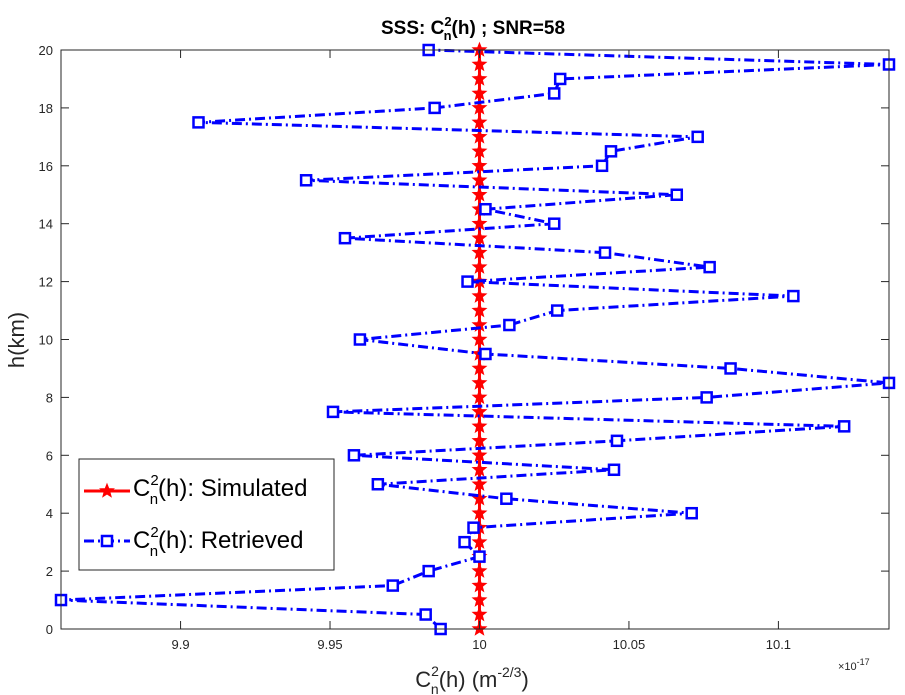 The image size is (905, 695). What do you see at coordinates (46, 166) in the screenshot?
I see `y-tick-label: 16` at bounding box center [46, 166].